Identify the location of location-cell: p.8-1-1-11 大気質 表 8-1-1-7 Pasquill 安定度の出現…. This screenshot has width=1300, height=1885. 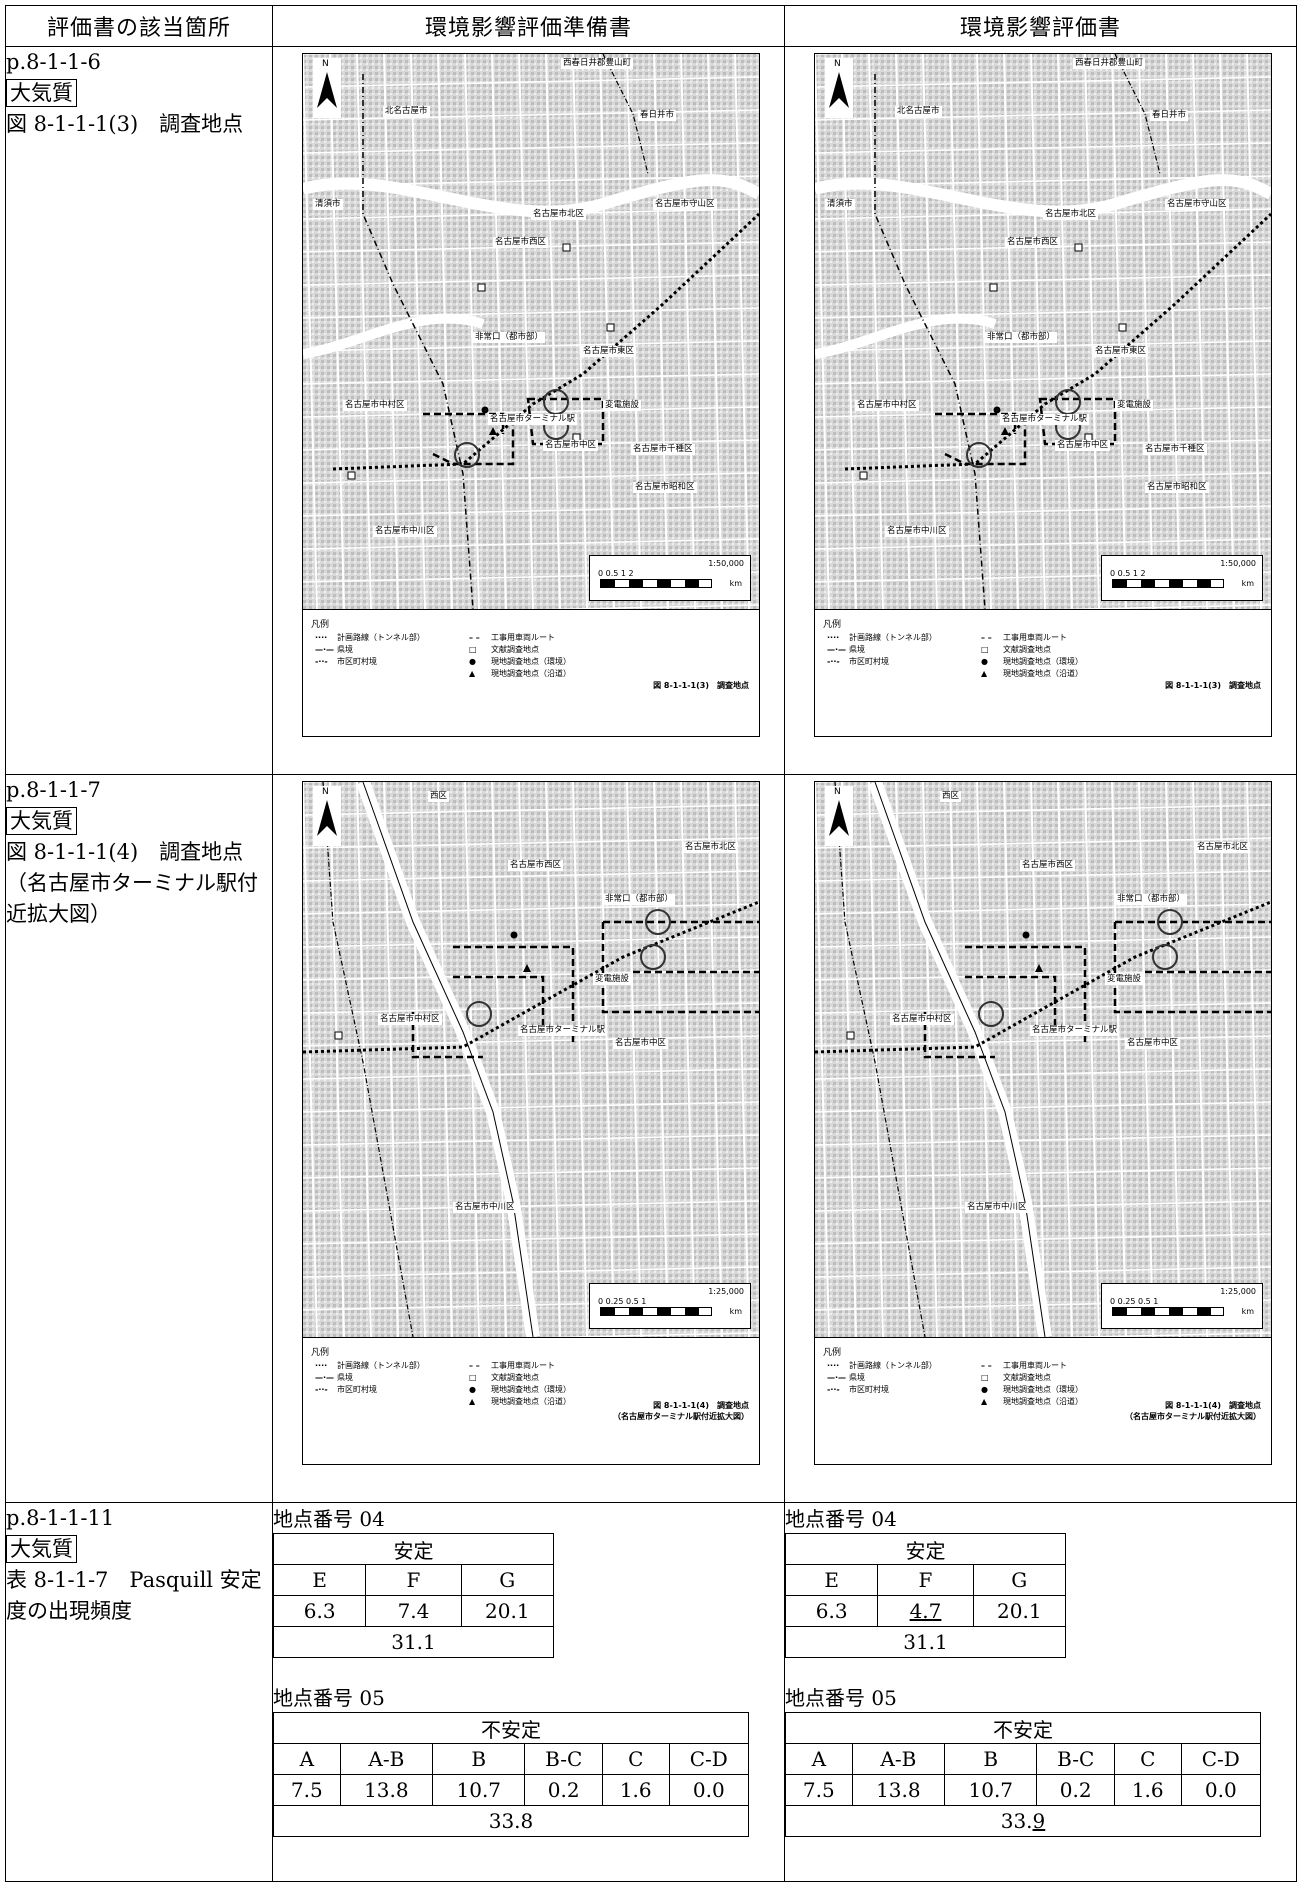
(139, 1692).